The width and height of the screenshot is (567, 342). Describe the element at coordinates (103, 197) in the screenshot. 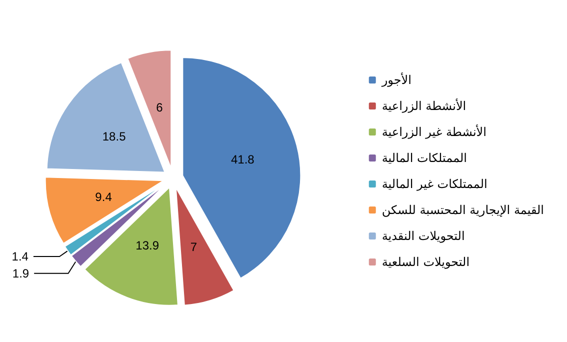

I see `data-label: 9.4` at that location.